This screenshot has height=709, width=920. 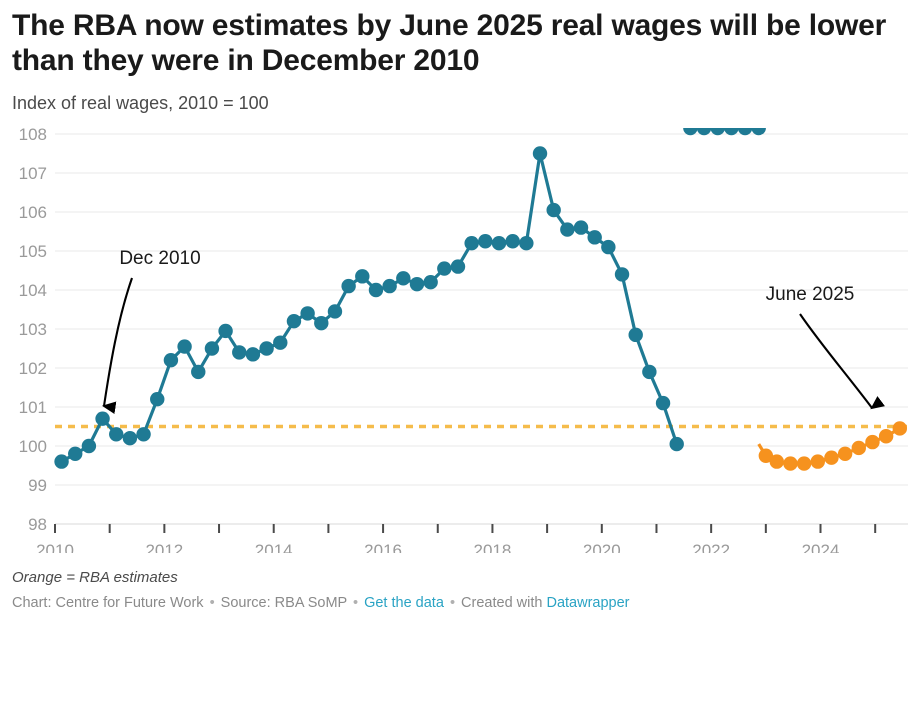 What do you see at coordinates (502, 602) in the screenshot?
I see `credit-created-with: Created with` at bounding box center [502, 602].